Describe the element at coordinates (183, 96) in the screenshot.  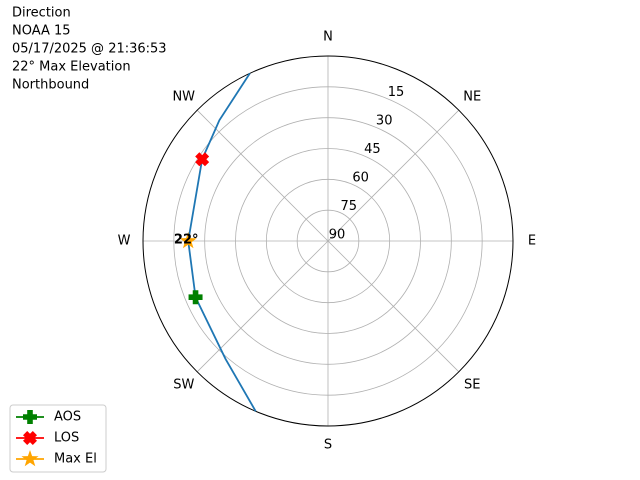
I see `angle-label: NW` at that location.